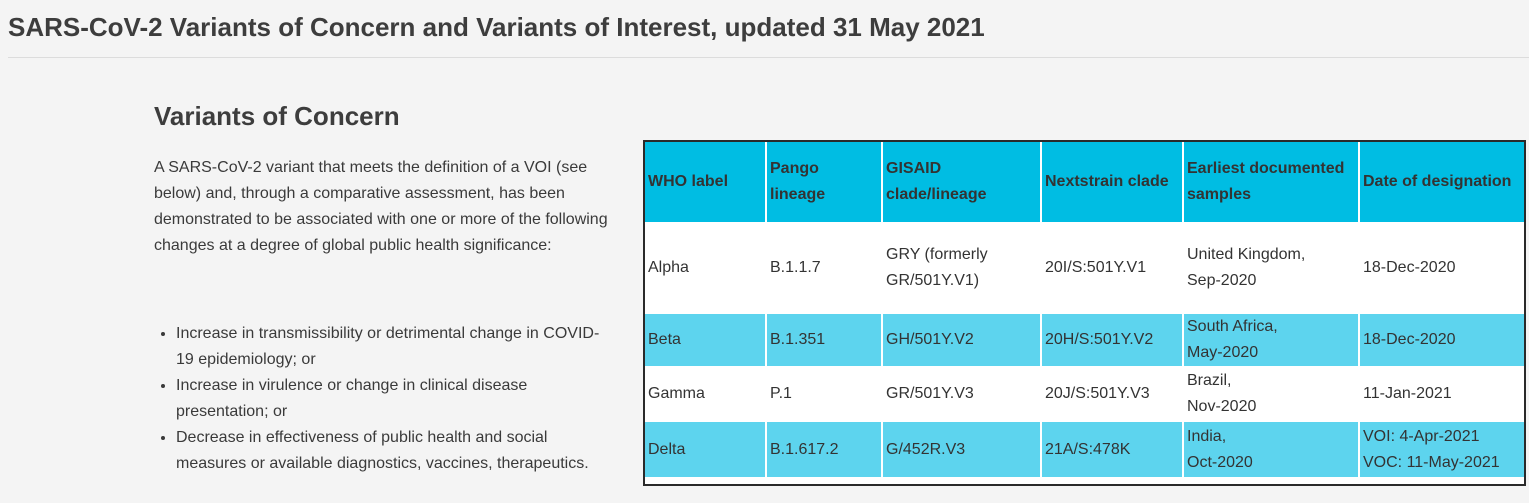  Describe the element at coordinates (706, 394) in the screenshot. I see `cell-who-label: Gamma` at that location.